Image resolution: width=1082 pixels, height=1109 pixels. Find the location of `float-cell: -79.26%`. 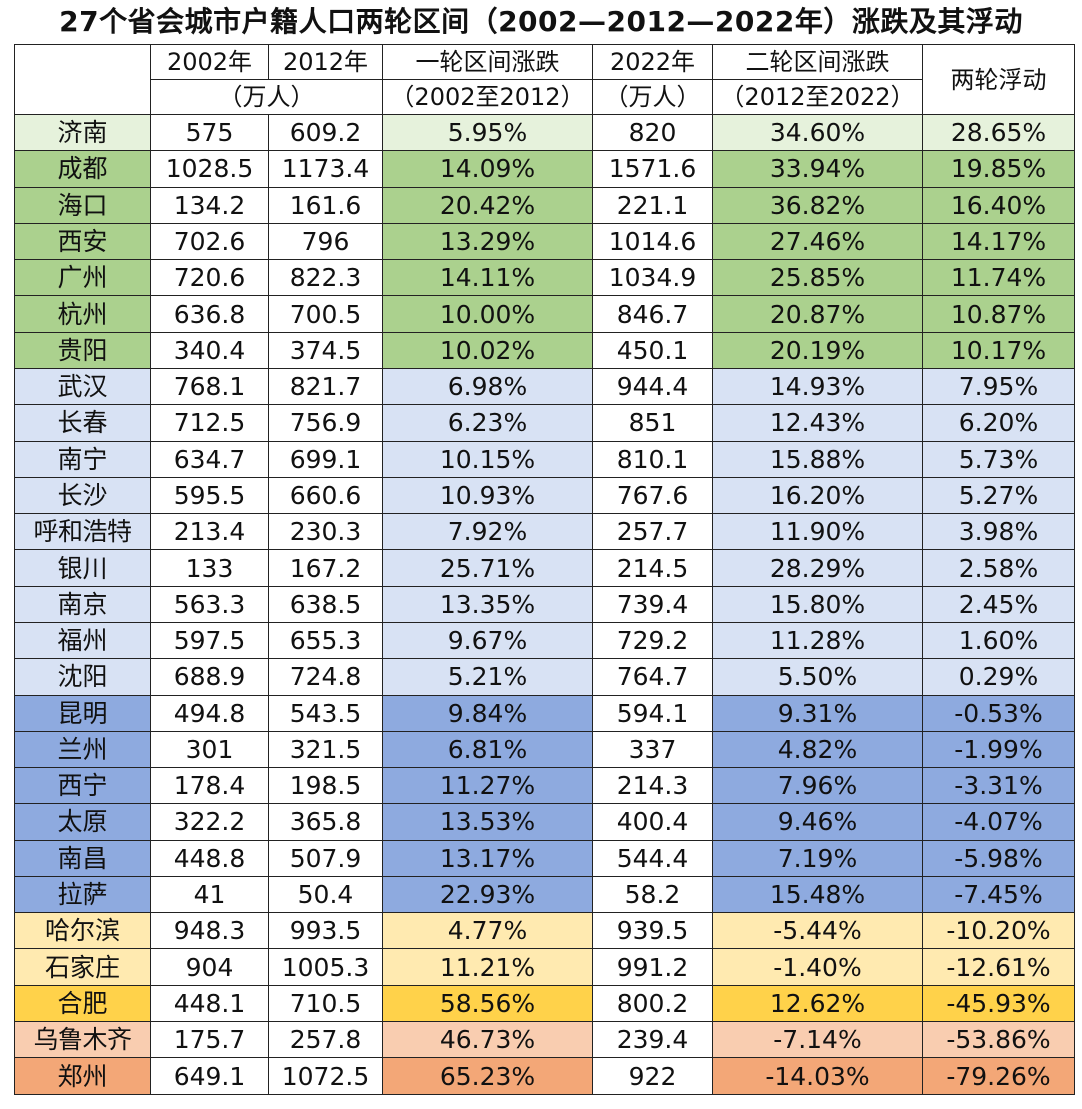

float-cell: -79.26% is located at coordinates (998, 1076).